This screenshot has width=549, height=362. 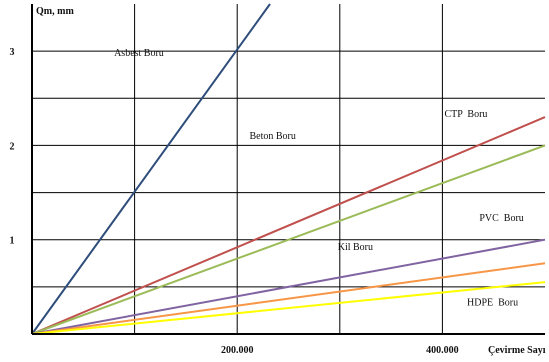 I want to click on x-tick-label: 400.000, so click(x=442, y=350).